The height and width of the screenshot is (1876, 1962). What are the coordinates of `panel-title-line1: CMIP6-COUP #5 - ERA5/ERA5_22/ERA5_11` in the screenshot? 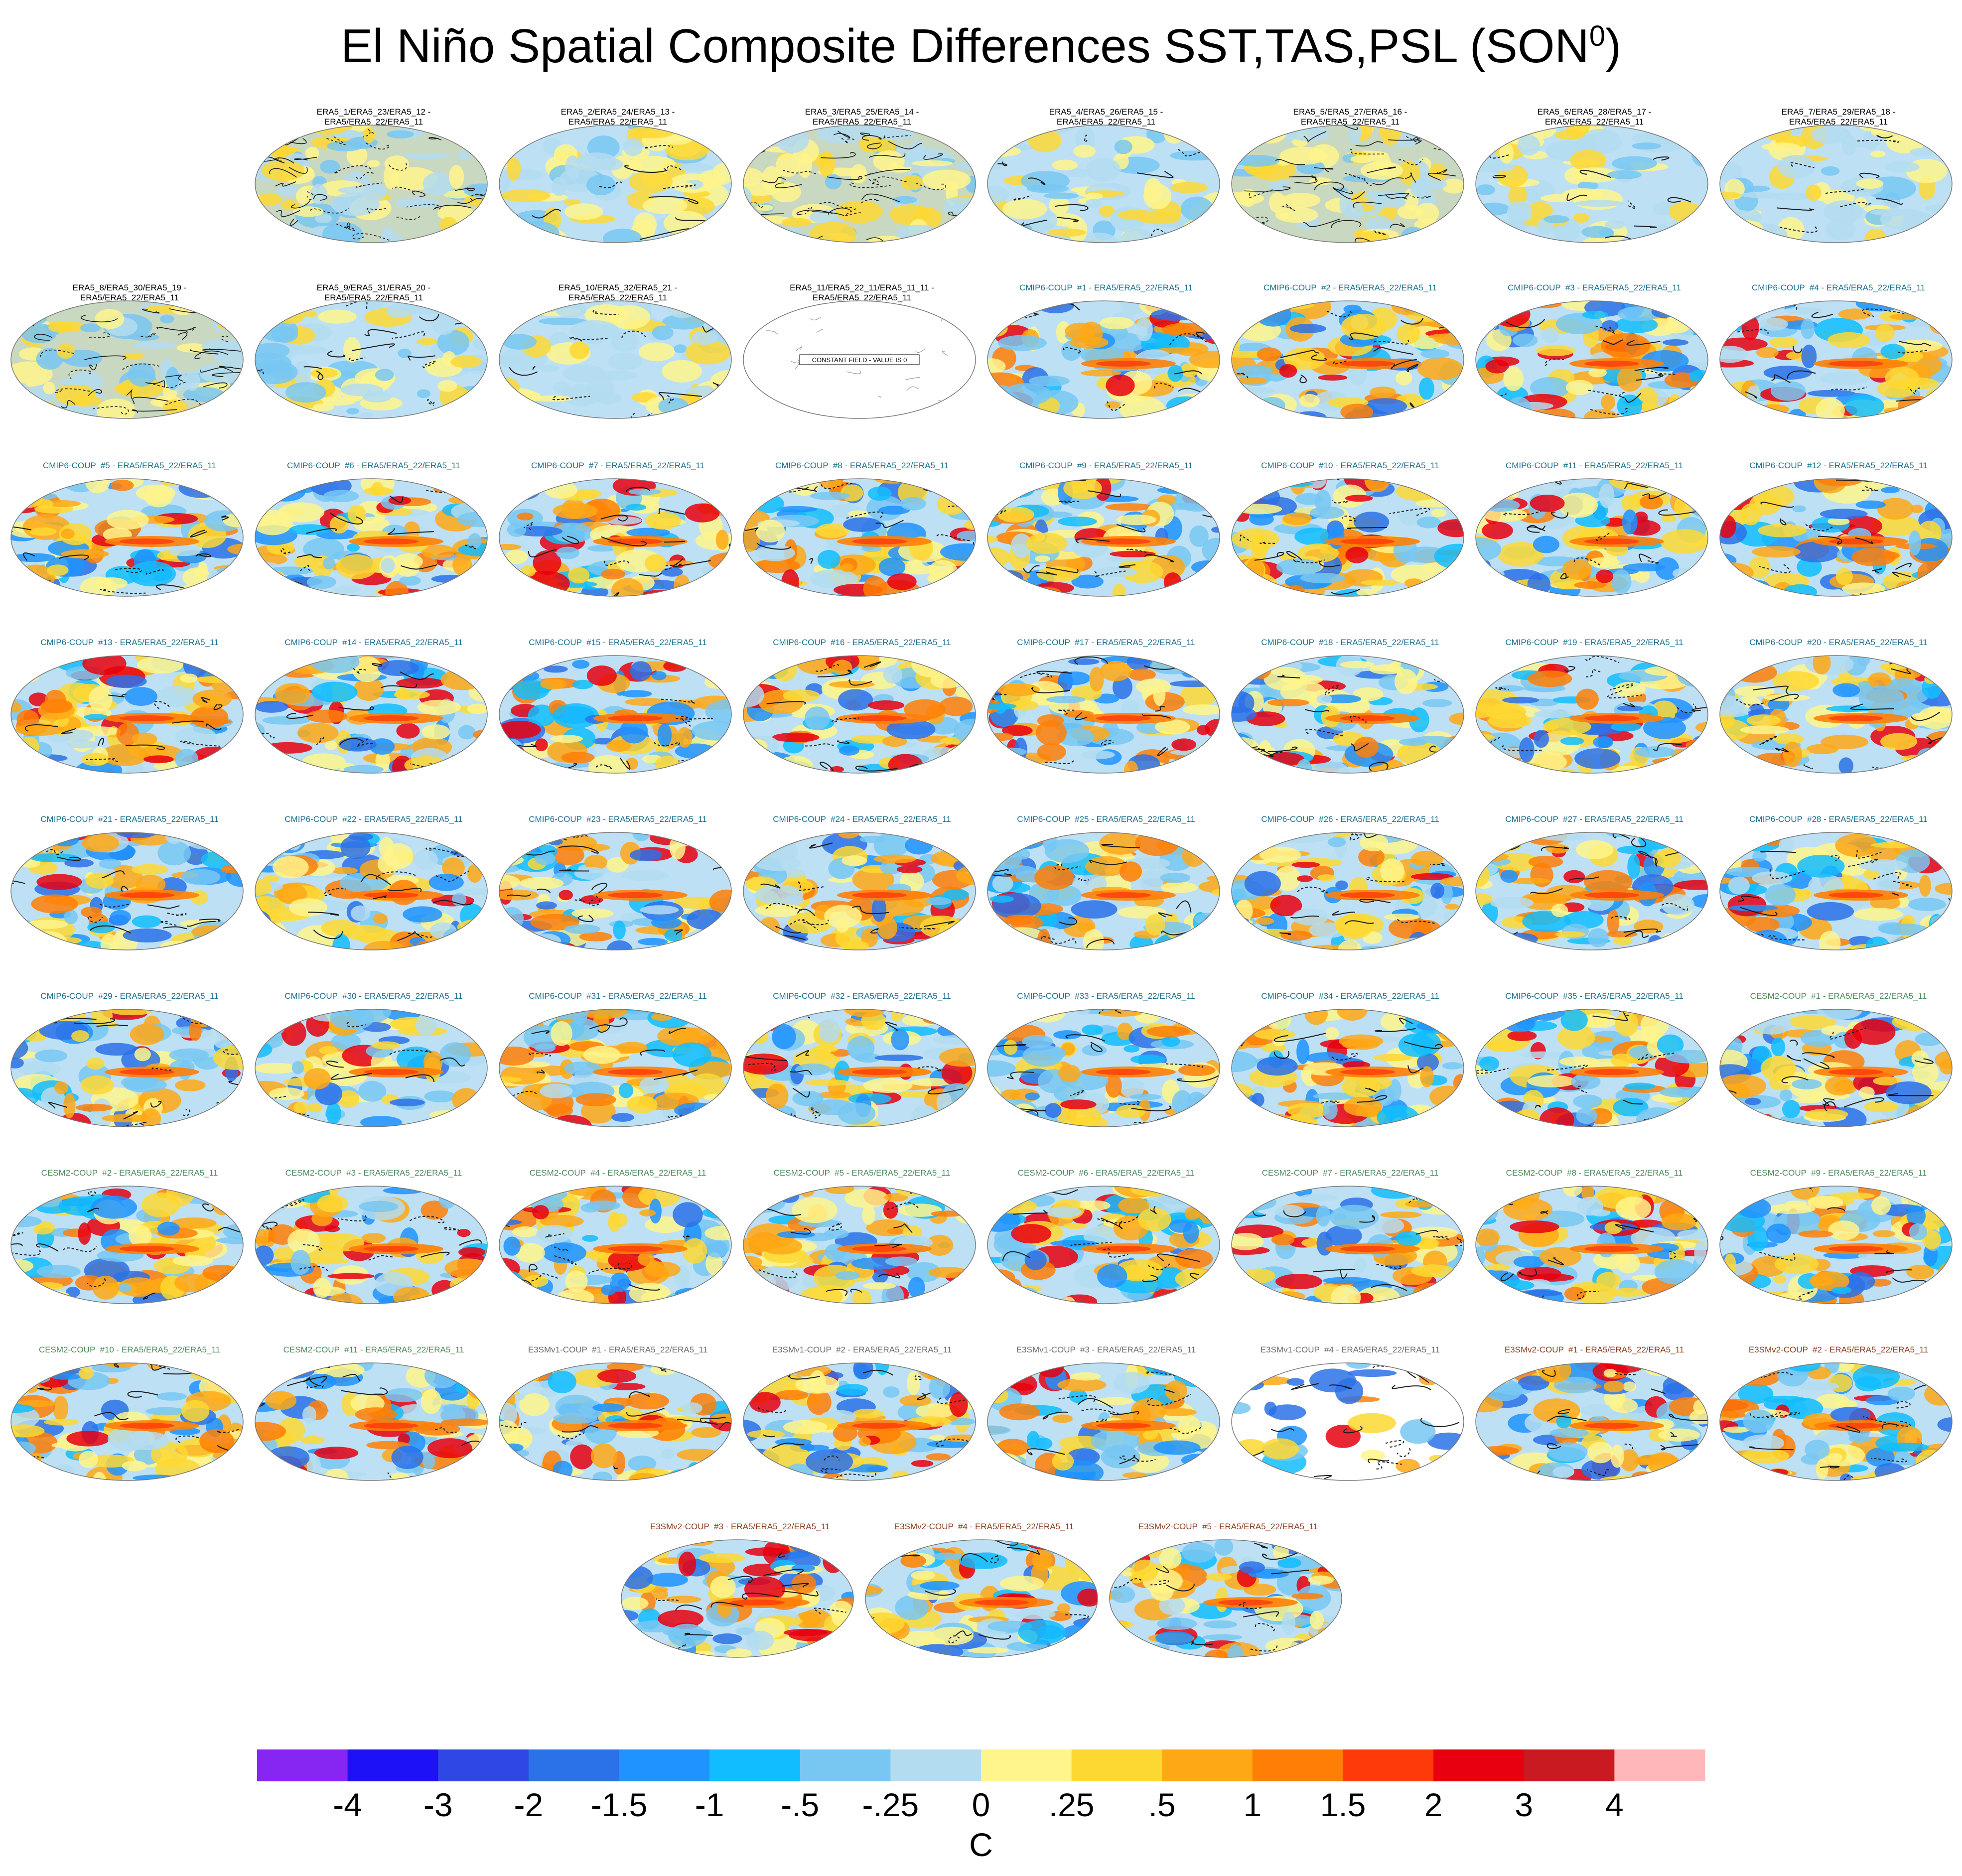 It's located at (129, 465).